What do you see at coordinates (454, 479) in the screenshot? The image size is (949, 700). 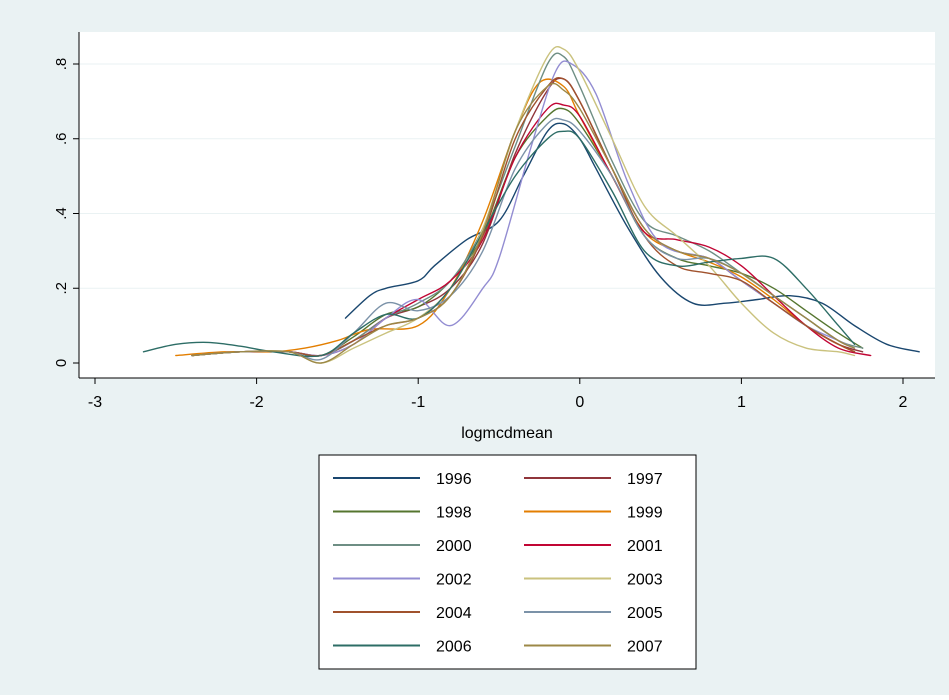 I see `legend-label-1996: 1996` at bounding box center [454, 479].